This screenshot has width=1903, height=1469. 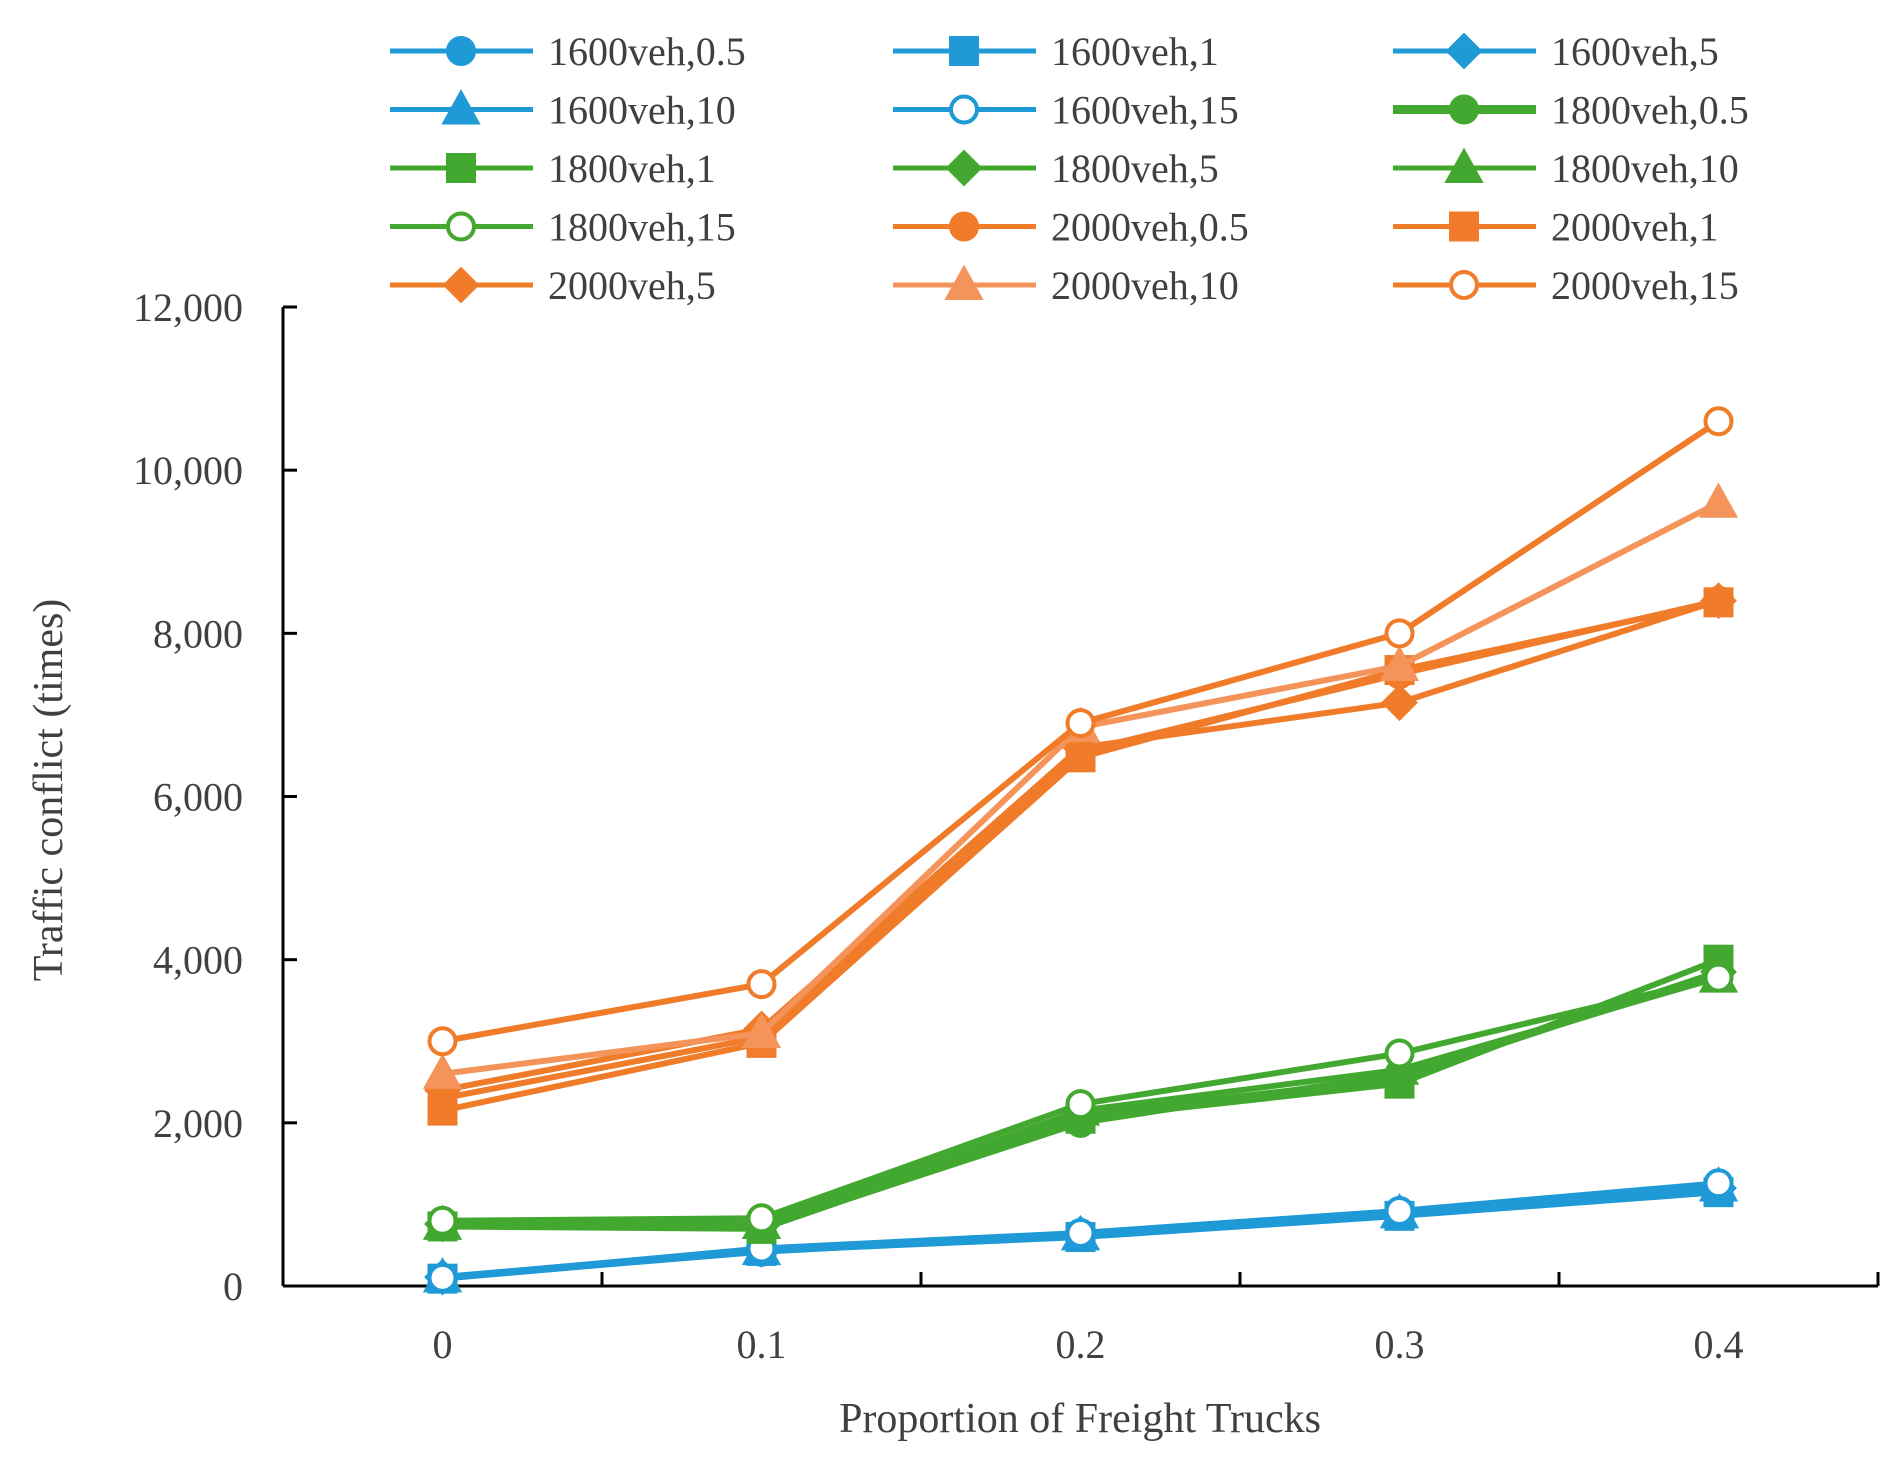 I want to click on legend-label: 1600veh,5, so click(x=1635, y=51).